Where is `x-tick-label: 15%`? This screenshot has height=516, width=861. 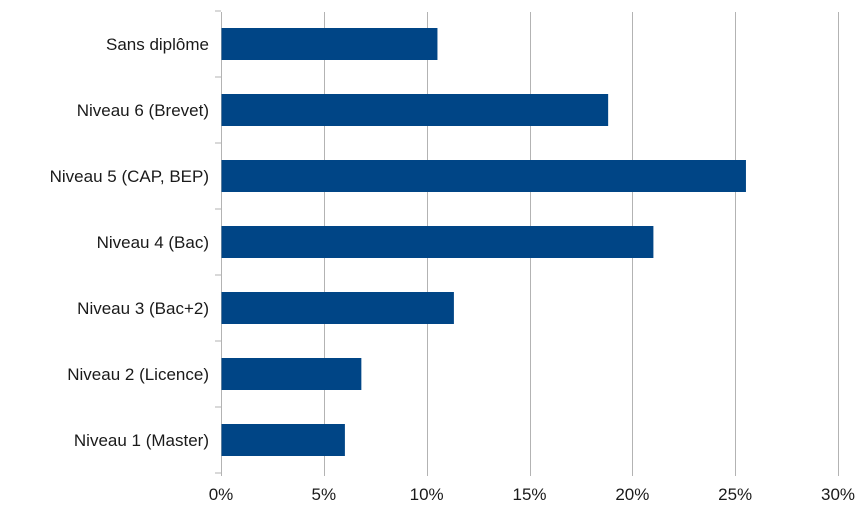
x-tick-label: 15% is located at coordinates (529, 494).